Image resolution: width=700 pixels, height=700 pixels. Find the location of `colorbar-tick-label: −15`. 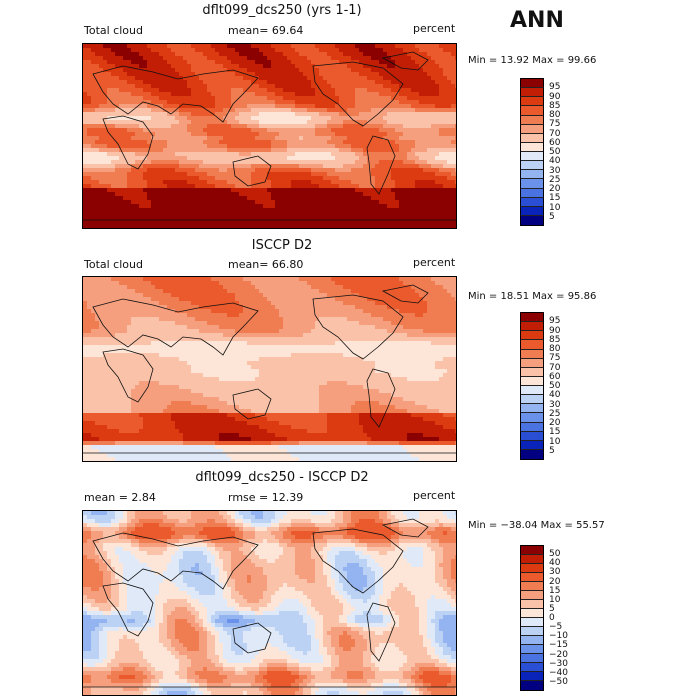

colorbar-tick-label: −15 is located at coordinates (558, 645).